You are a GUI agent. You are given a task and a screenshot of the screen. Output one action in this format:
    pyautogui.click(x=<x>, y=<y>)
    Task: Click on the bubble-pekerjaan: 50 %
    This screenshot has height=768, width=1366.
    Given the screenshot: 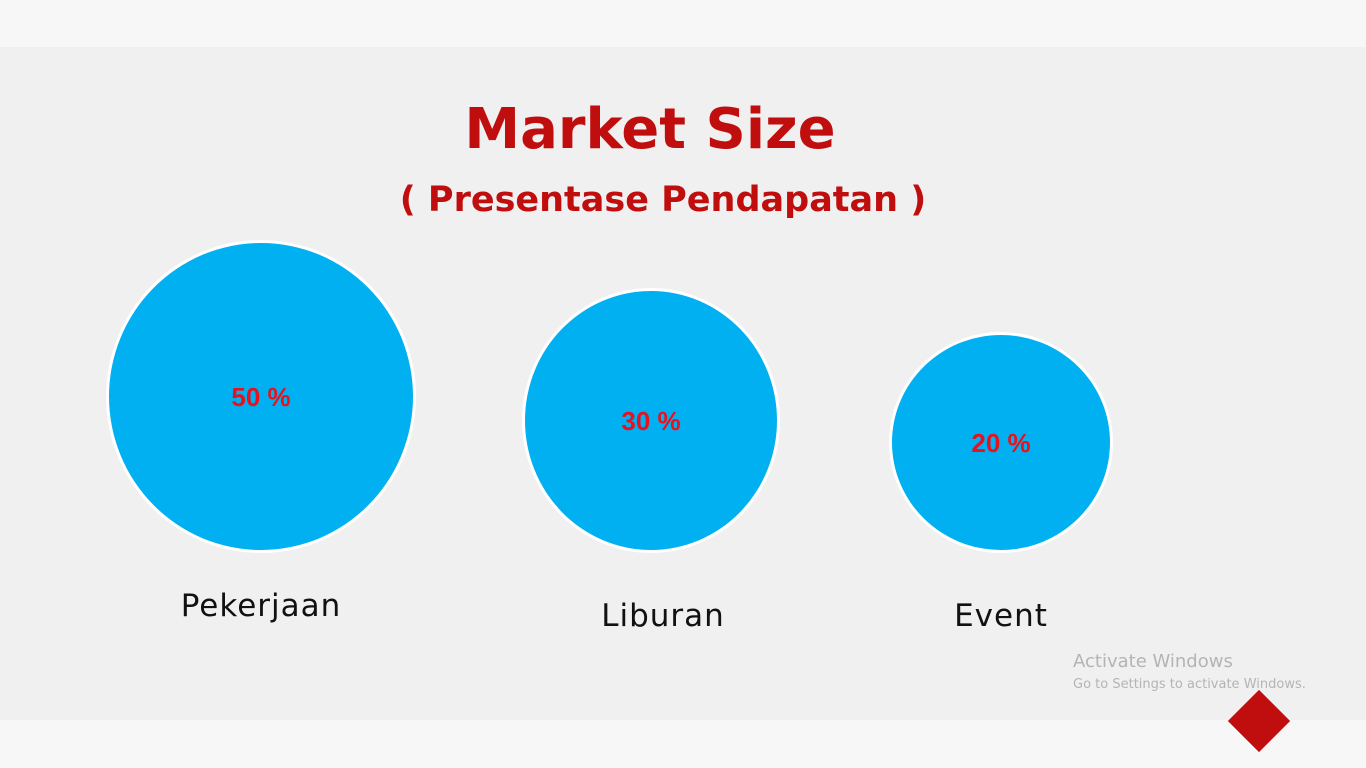 What is the action you would take?
    pyautogui.click(x=261, y=396)
    